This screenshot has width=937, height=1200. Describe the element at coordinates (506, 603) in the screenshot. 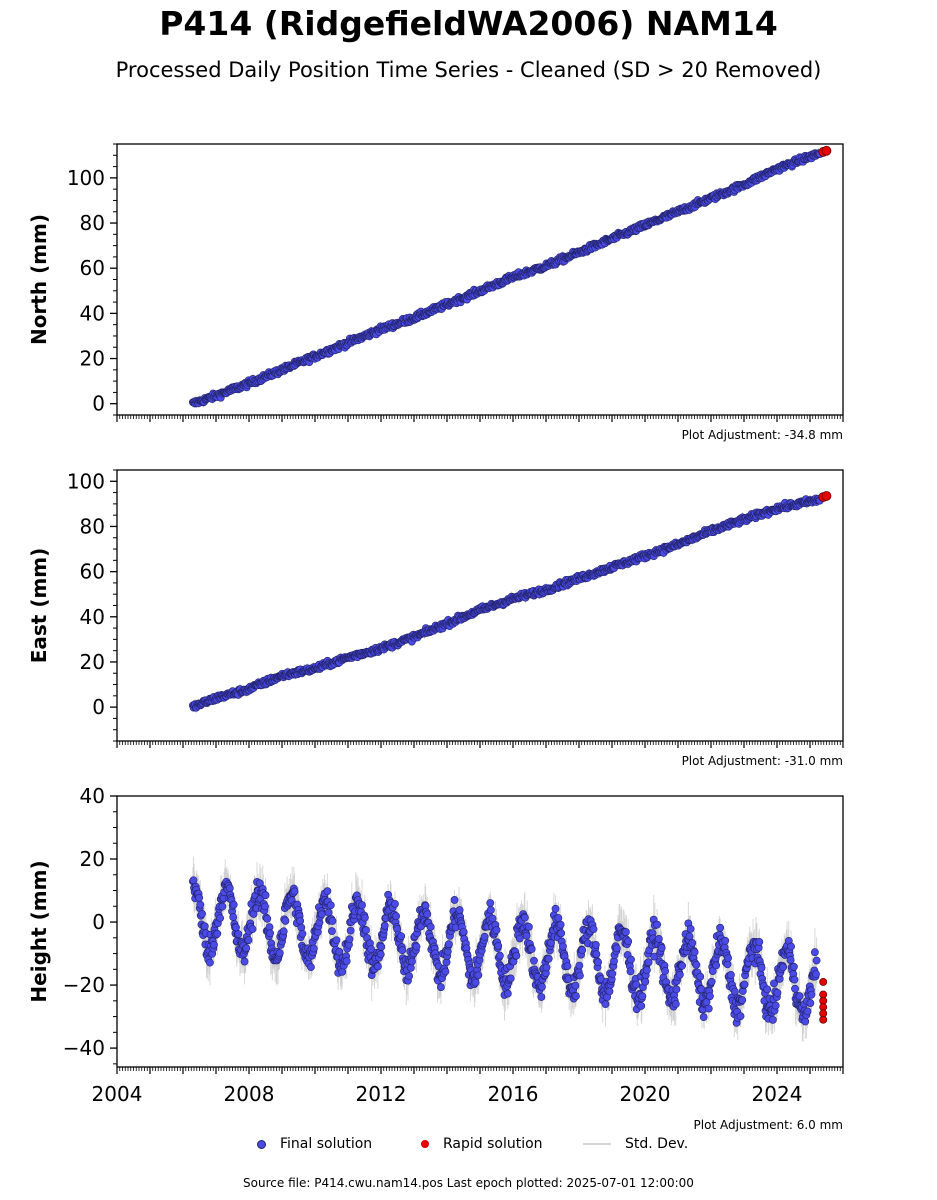

I see `east-final-points` at that location.